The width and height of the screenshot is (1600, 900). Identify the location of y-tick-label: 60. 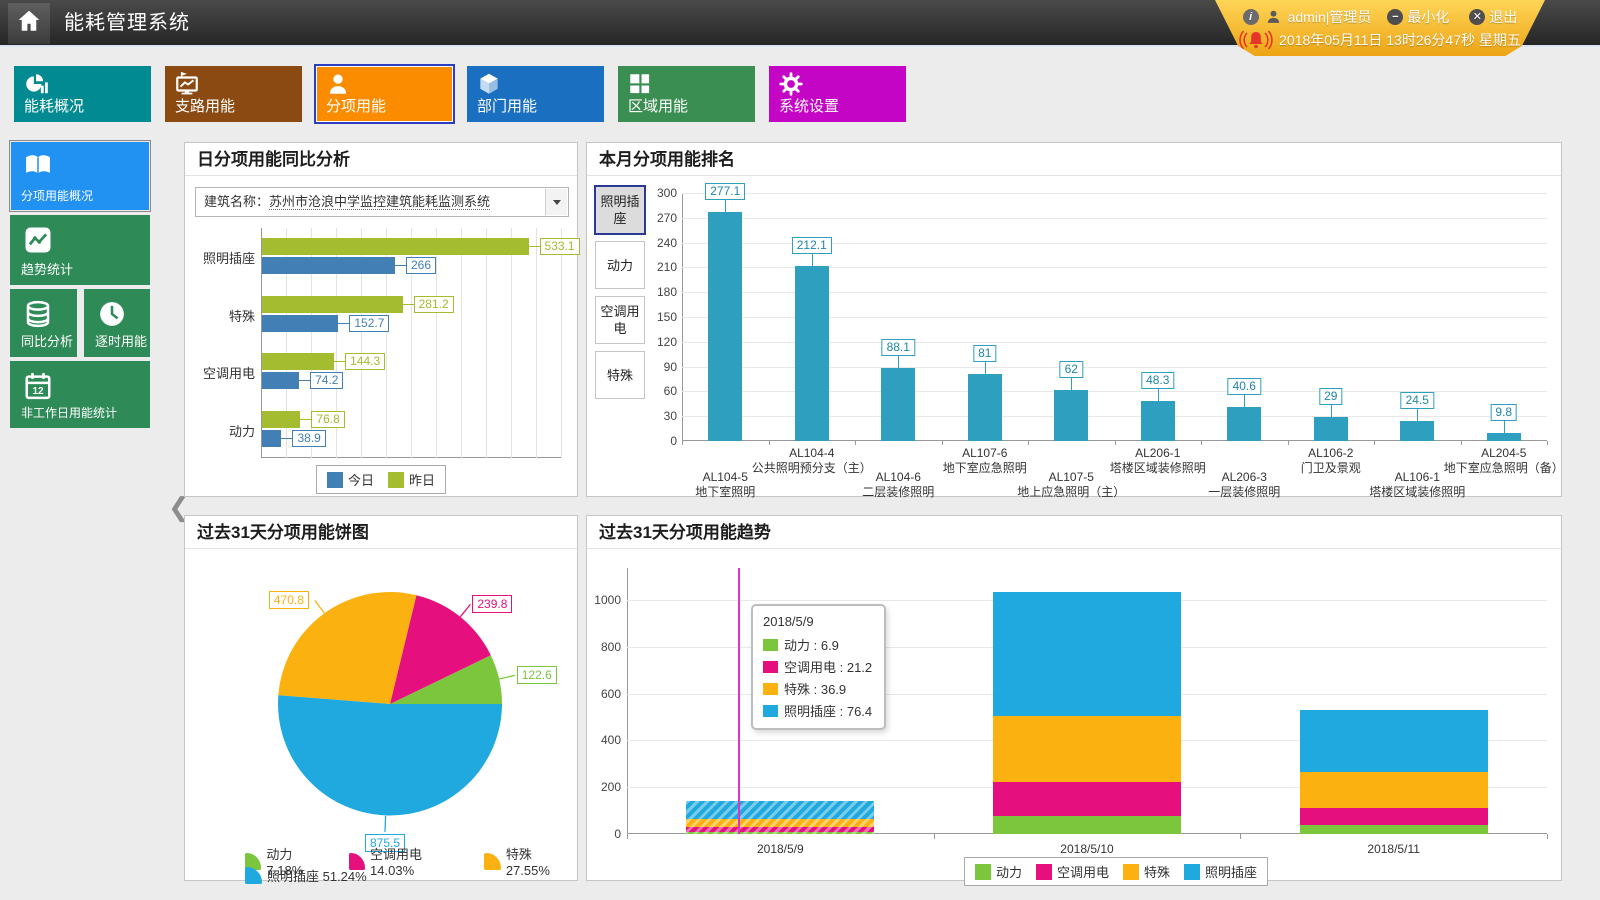
(670, 391).